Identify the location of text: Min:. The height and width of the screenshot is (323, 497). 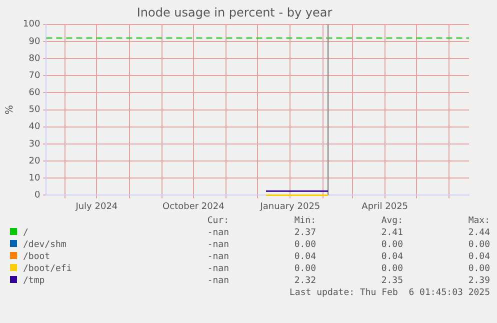
(304, 221).